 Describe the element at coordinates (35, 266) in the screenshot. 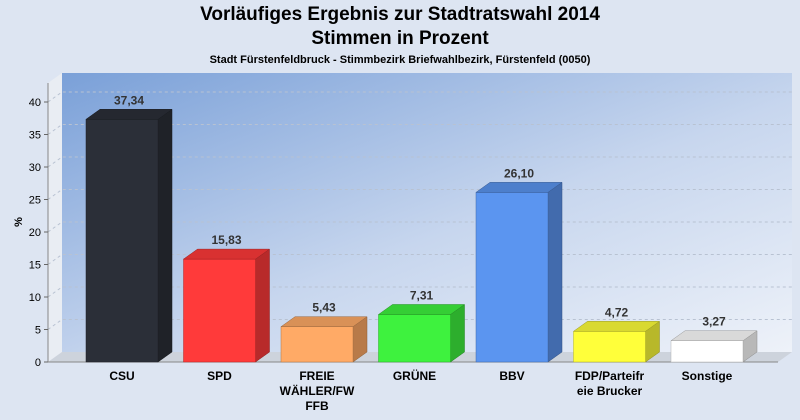

I see `y-tick-label: 15` at that location.